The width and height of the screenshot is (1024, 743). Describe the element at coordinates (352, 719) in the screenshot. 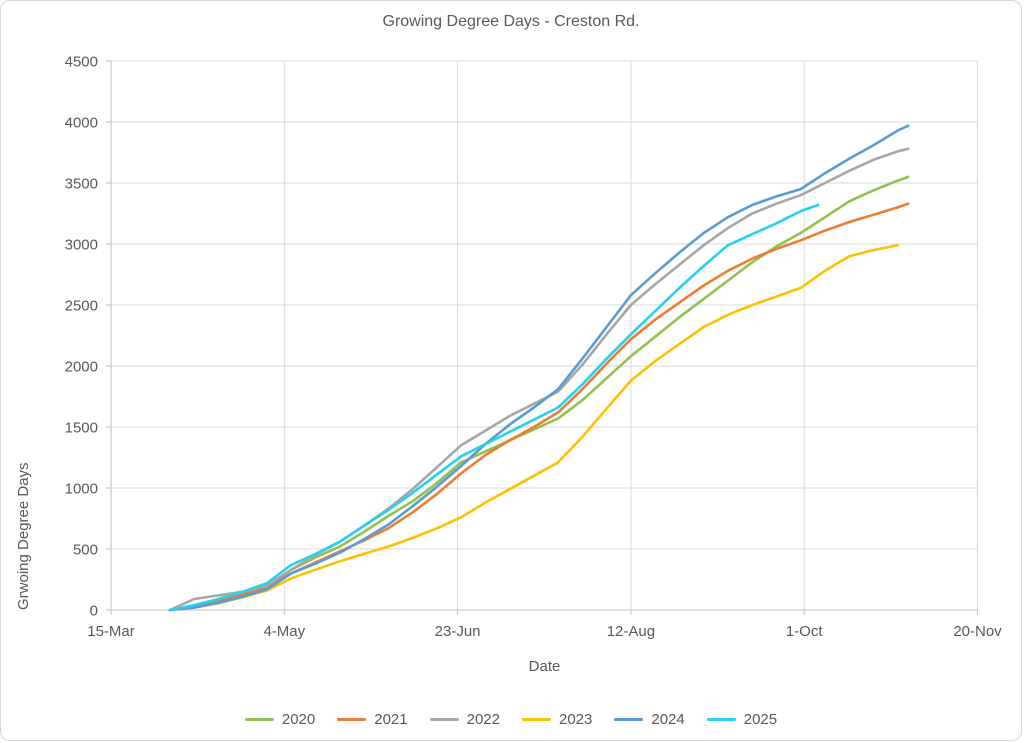

I see `legend-swatch-2021` at that location.